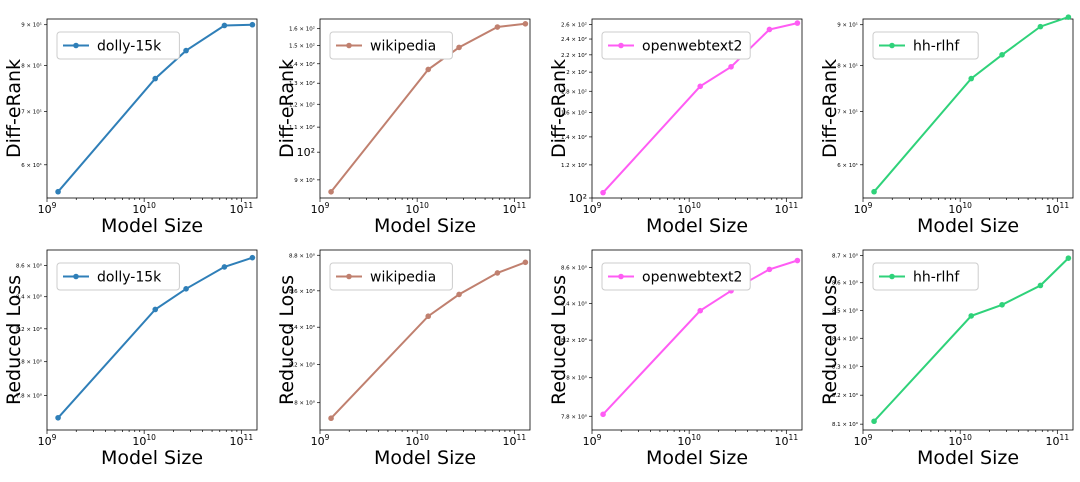 This screenshot has height=482, width=1080. Describe the element at coordinates (574, 165) in the screenshot. I see `y-tick-label: 1.2 × 10²` at that location.